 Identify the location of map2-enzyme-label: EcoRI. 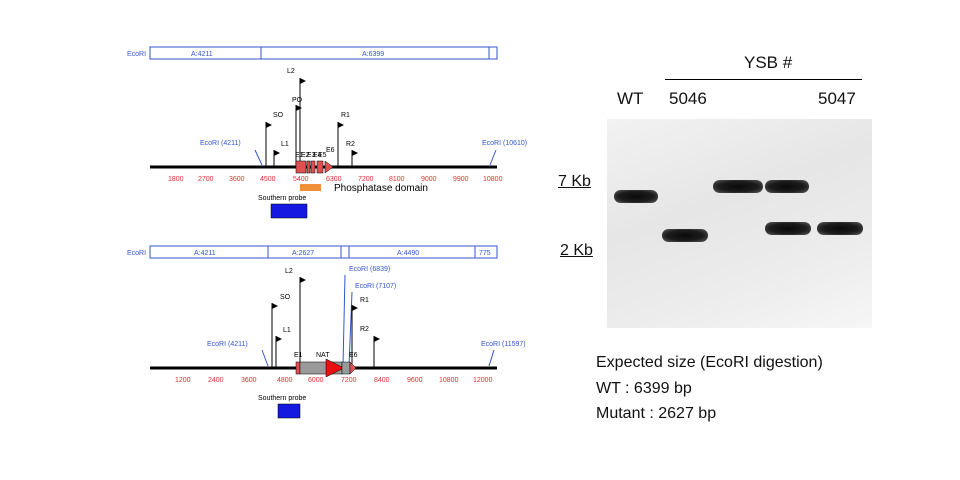
(136, 253).